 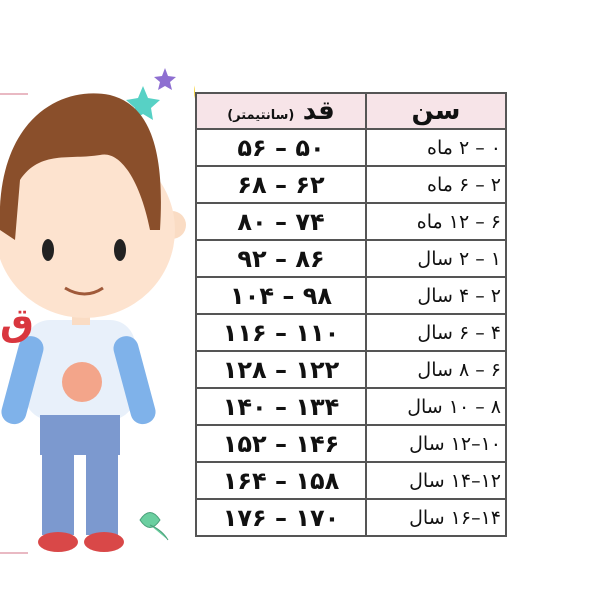 What do you see at coordinates (436, 517) in the screenshot?
I see `age-cell: ۱۴–۱۶ سال` at bounding box center [436, 517].